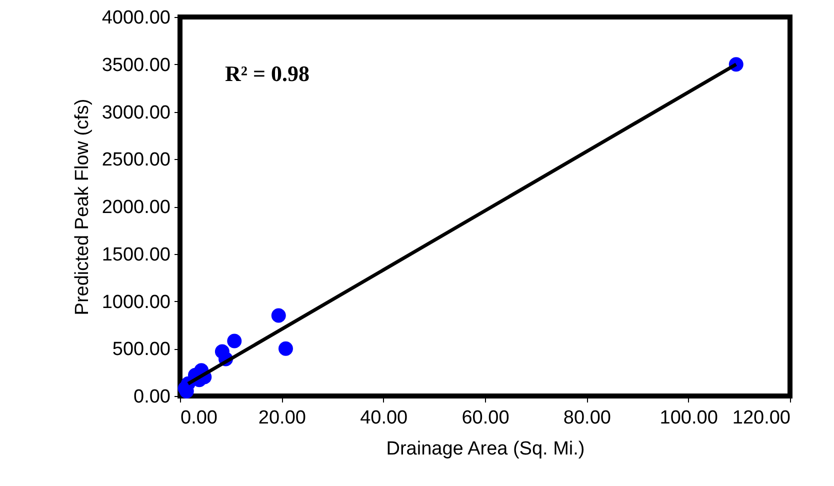 This screenshot has height=486, width=834. What do you see at coordinates (485, 449) in the screenshot?
I see `x-axis-title: Drainage Area (Sq. Mi.)` at bounding box center [485, 449].